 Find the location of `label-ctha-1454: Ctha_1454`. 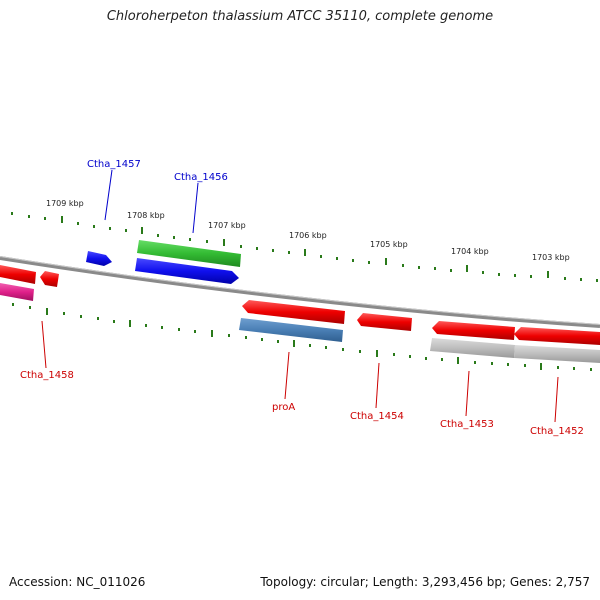

label-ctha-1454: Ctha_1454 is located at coordinates (377, 416).